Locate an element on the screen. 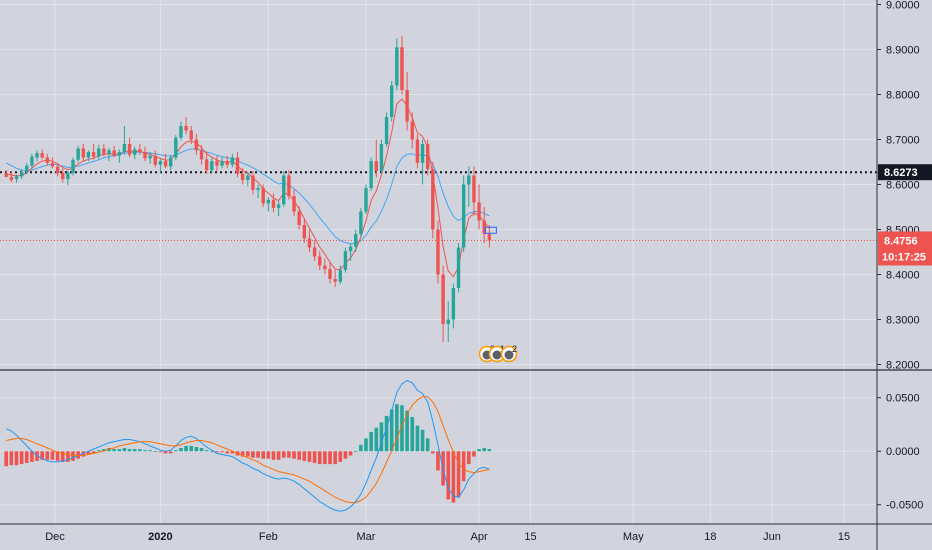 Image resolution: width=932 pixels, height=550 pixels. event-marker-icon is located at coordinates (509, 355).